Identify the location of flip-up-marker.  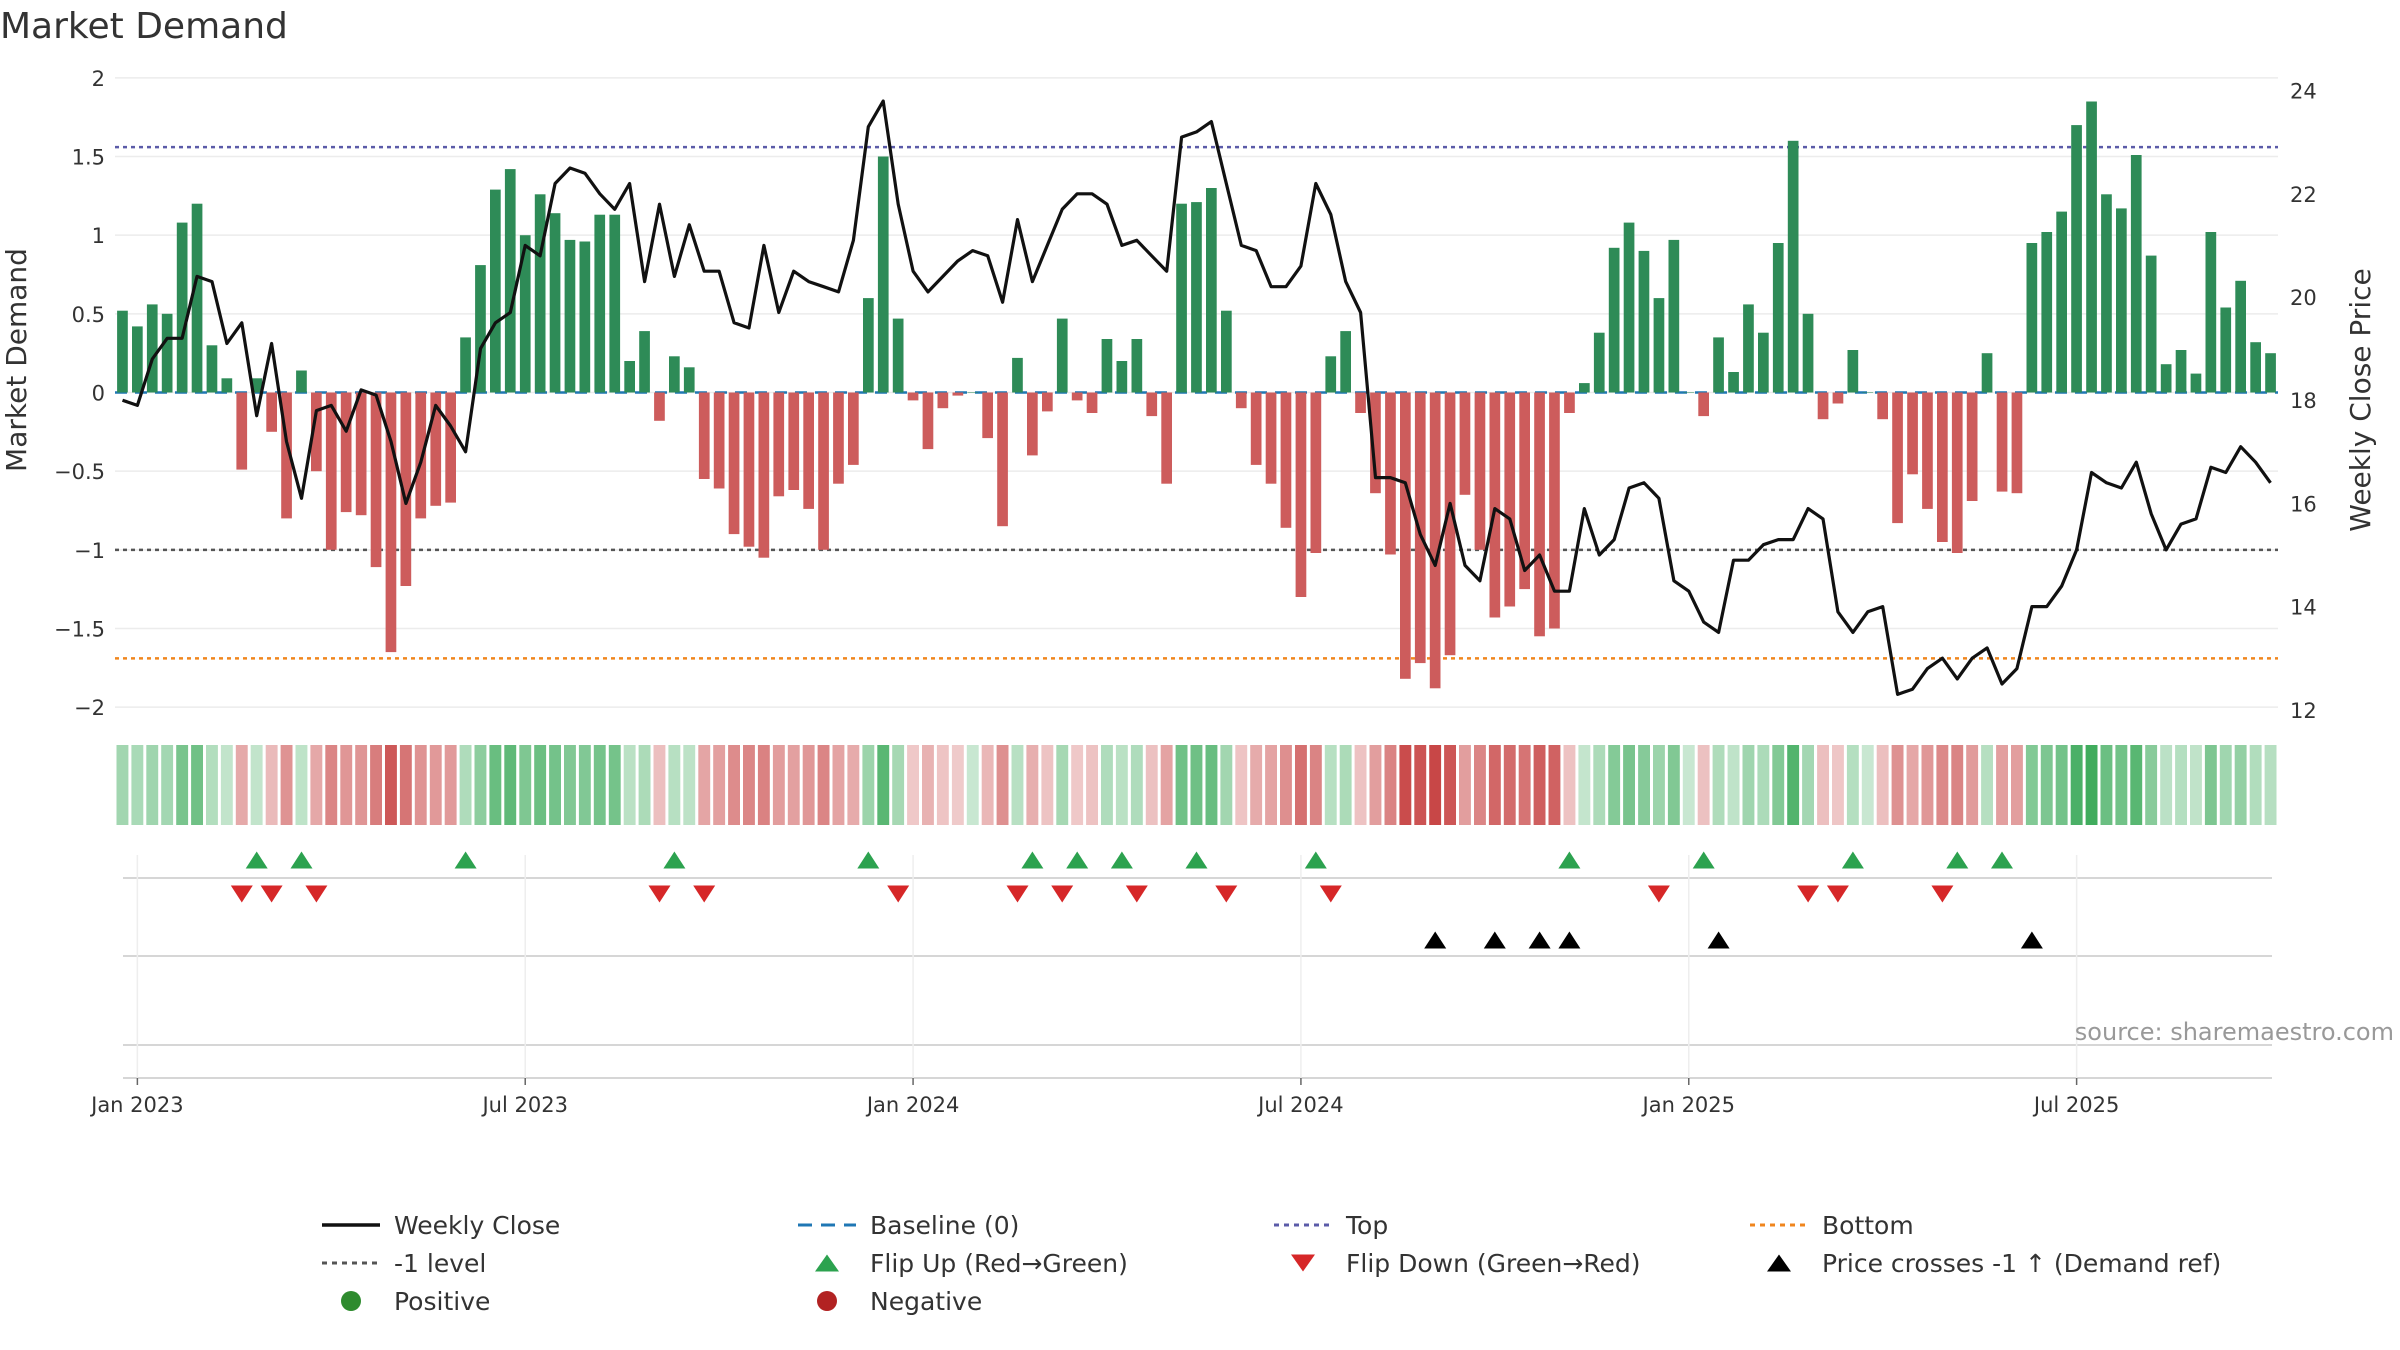
(1957, 860).